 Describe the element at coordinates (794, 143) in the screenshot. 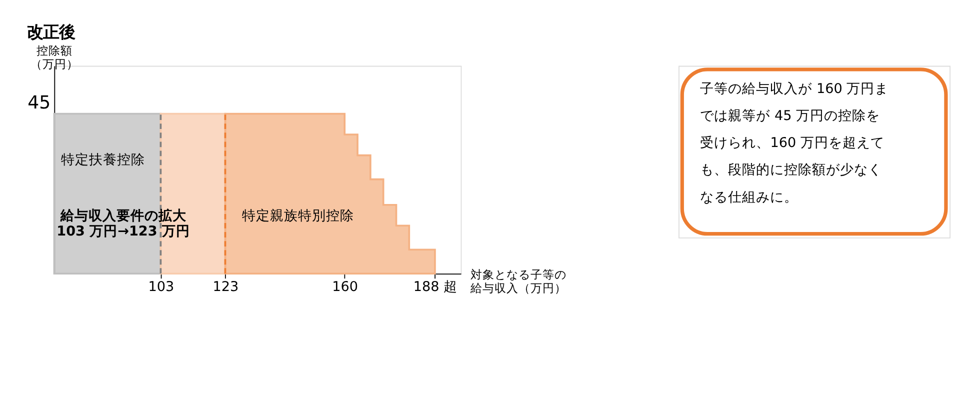

I see `text: 子等の給与収入が 160 万円までは親等が 45 万円の控除を受けられ、160 万円を超えても、段階的に控除額が少なくなる仕組みに。` at that location.